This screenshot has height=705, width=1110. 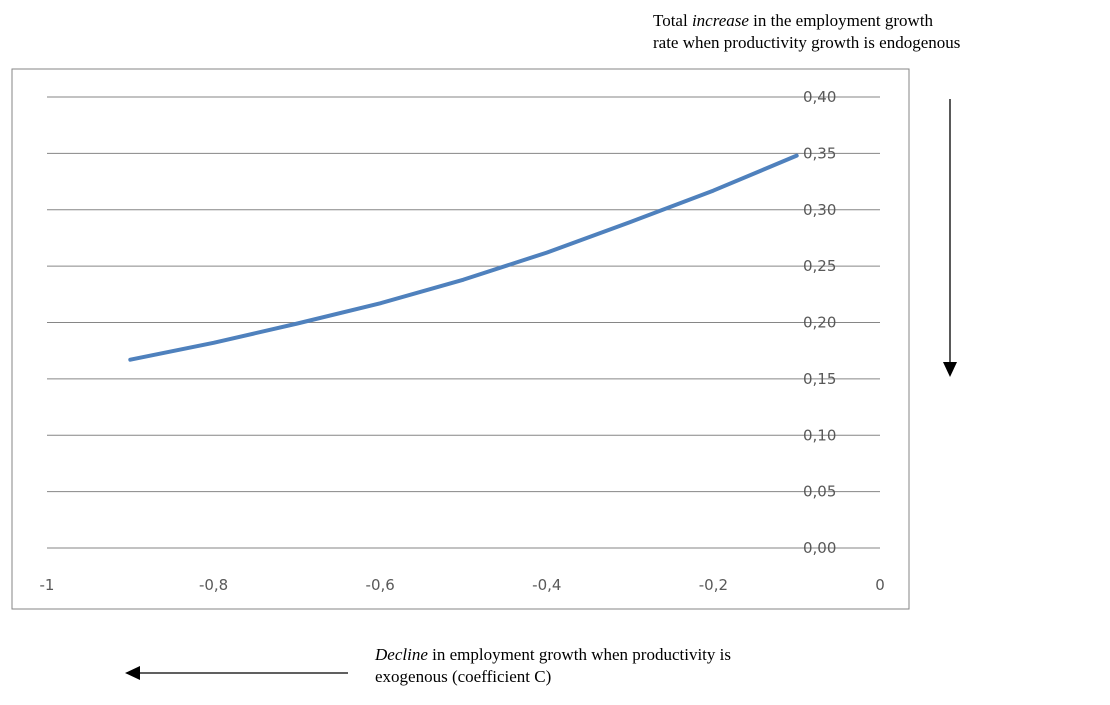 I want to click on x-tick-label: 0, so click(x=880, y=585).